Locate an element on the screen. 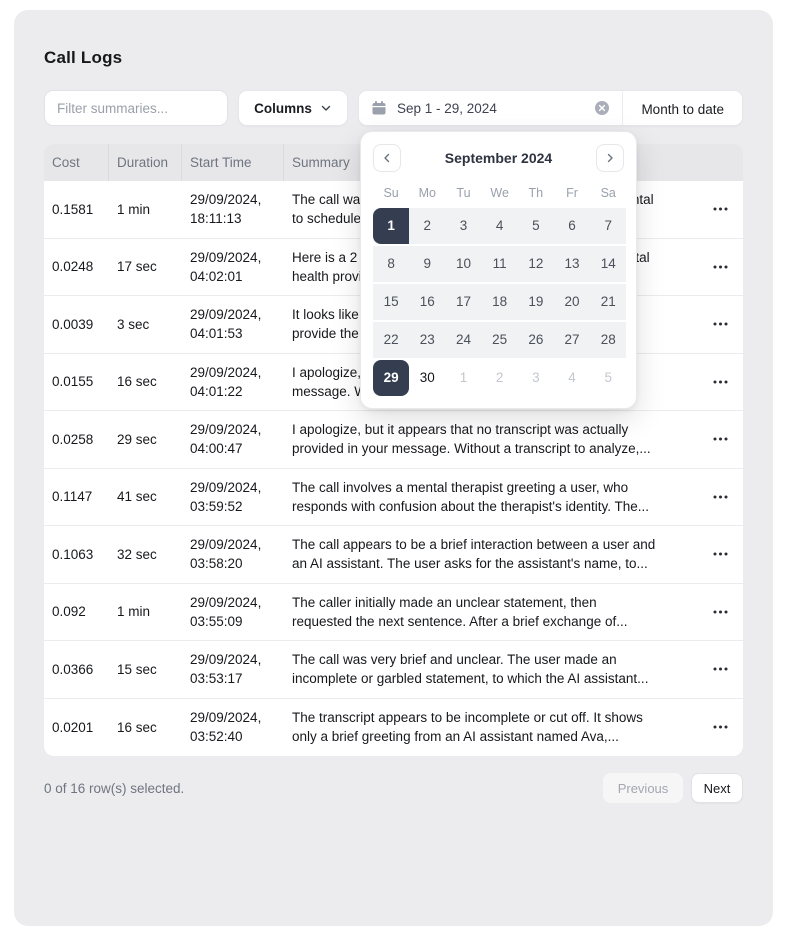  calendar-day: 11 is located at coordinates (499, 264).